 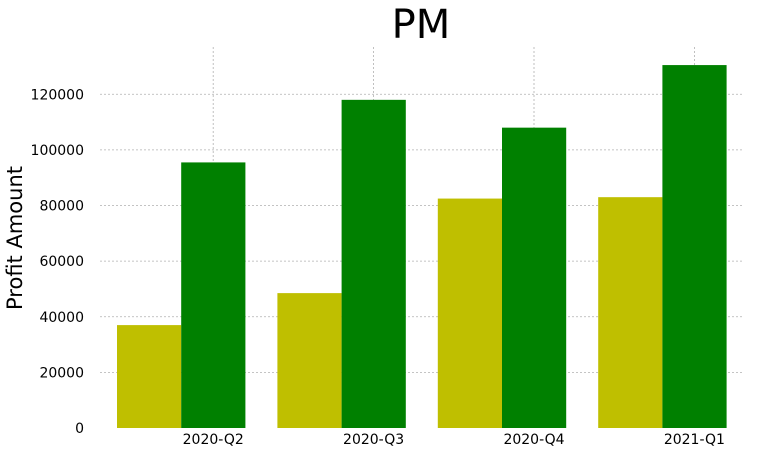 What do you see at coordinates (57, 151) in the screenshot?
I see `y-tick-label: 100000` at bounding box center [57, 151].